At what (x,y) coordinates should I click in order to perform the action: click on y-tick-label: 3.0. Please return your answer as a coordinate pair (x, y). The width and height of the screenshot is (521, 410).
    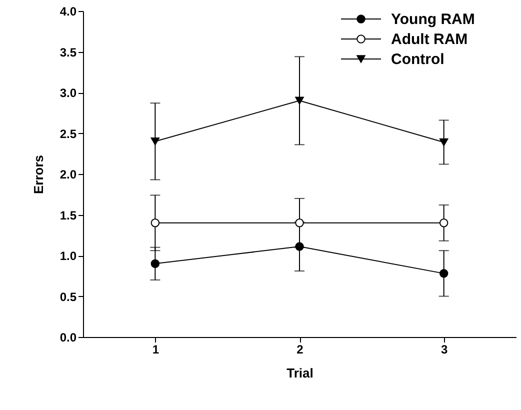
    Looking at the image, I should click on (68, 93).